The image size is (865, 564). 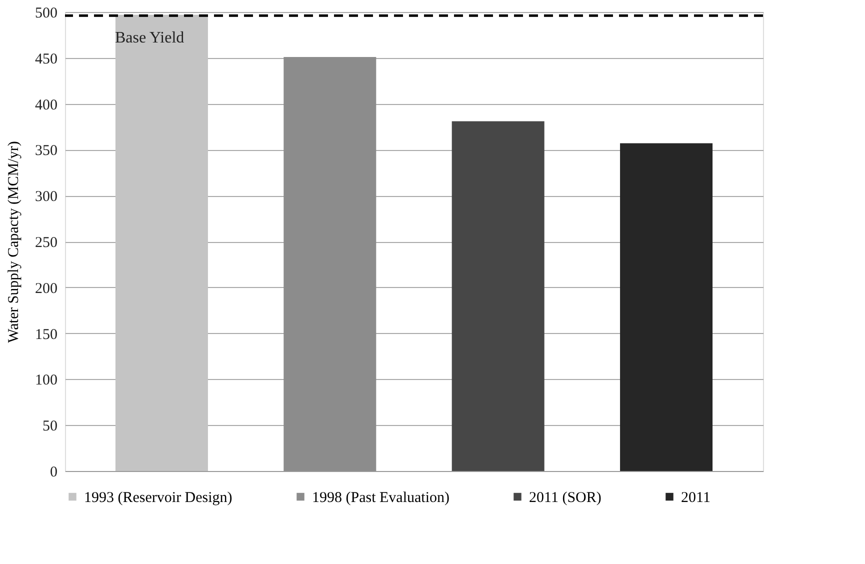 What do you see at coordinates (695, 498) in the screenshot?
I see `legend-label: 2011` at bounding box center [695, 498].